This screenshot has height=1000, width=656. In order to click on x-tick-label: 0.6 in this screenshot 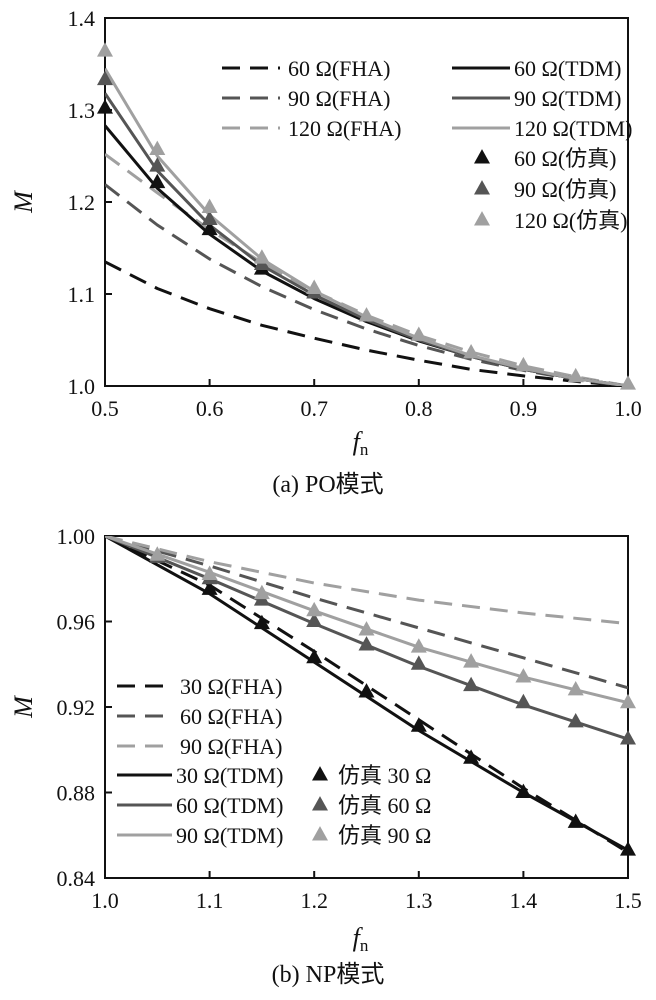, I will do `click(210, 408)`.